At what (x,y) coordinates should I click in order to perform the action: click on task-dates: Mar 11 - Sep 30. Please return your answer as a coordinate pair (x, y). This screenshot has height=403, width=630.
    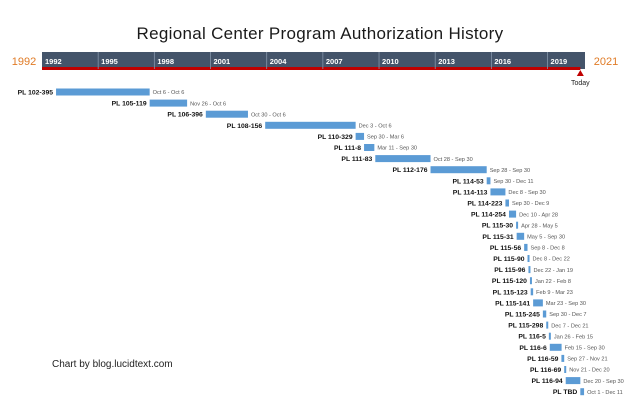
    Looking at the image, I should click on (397, 149).